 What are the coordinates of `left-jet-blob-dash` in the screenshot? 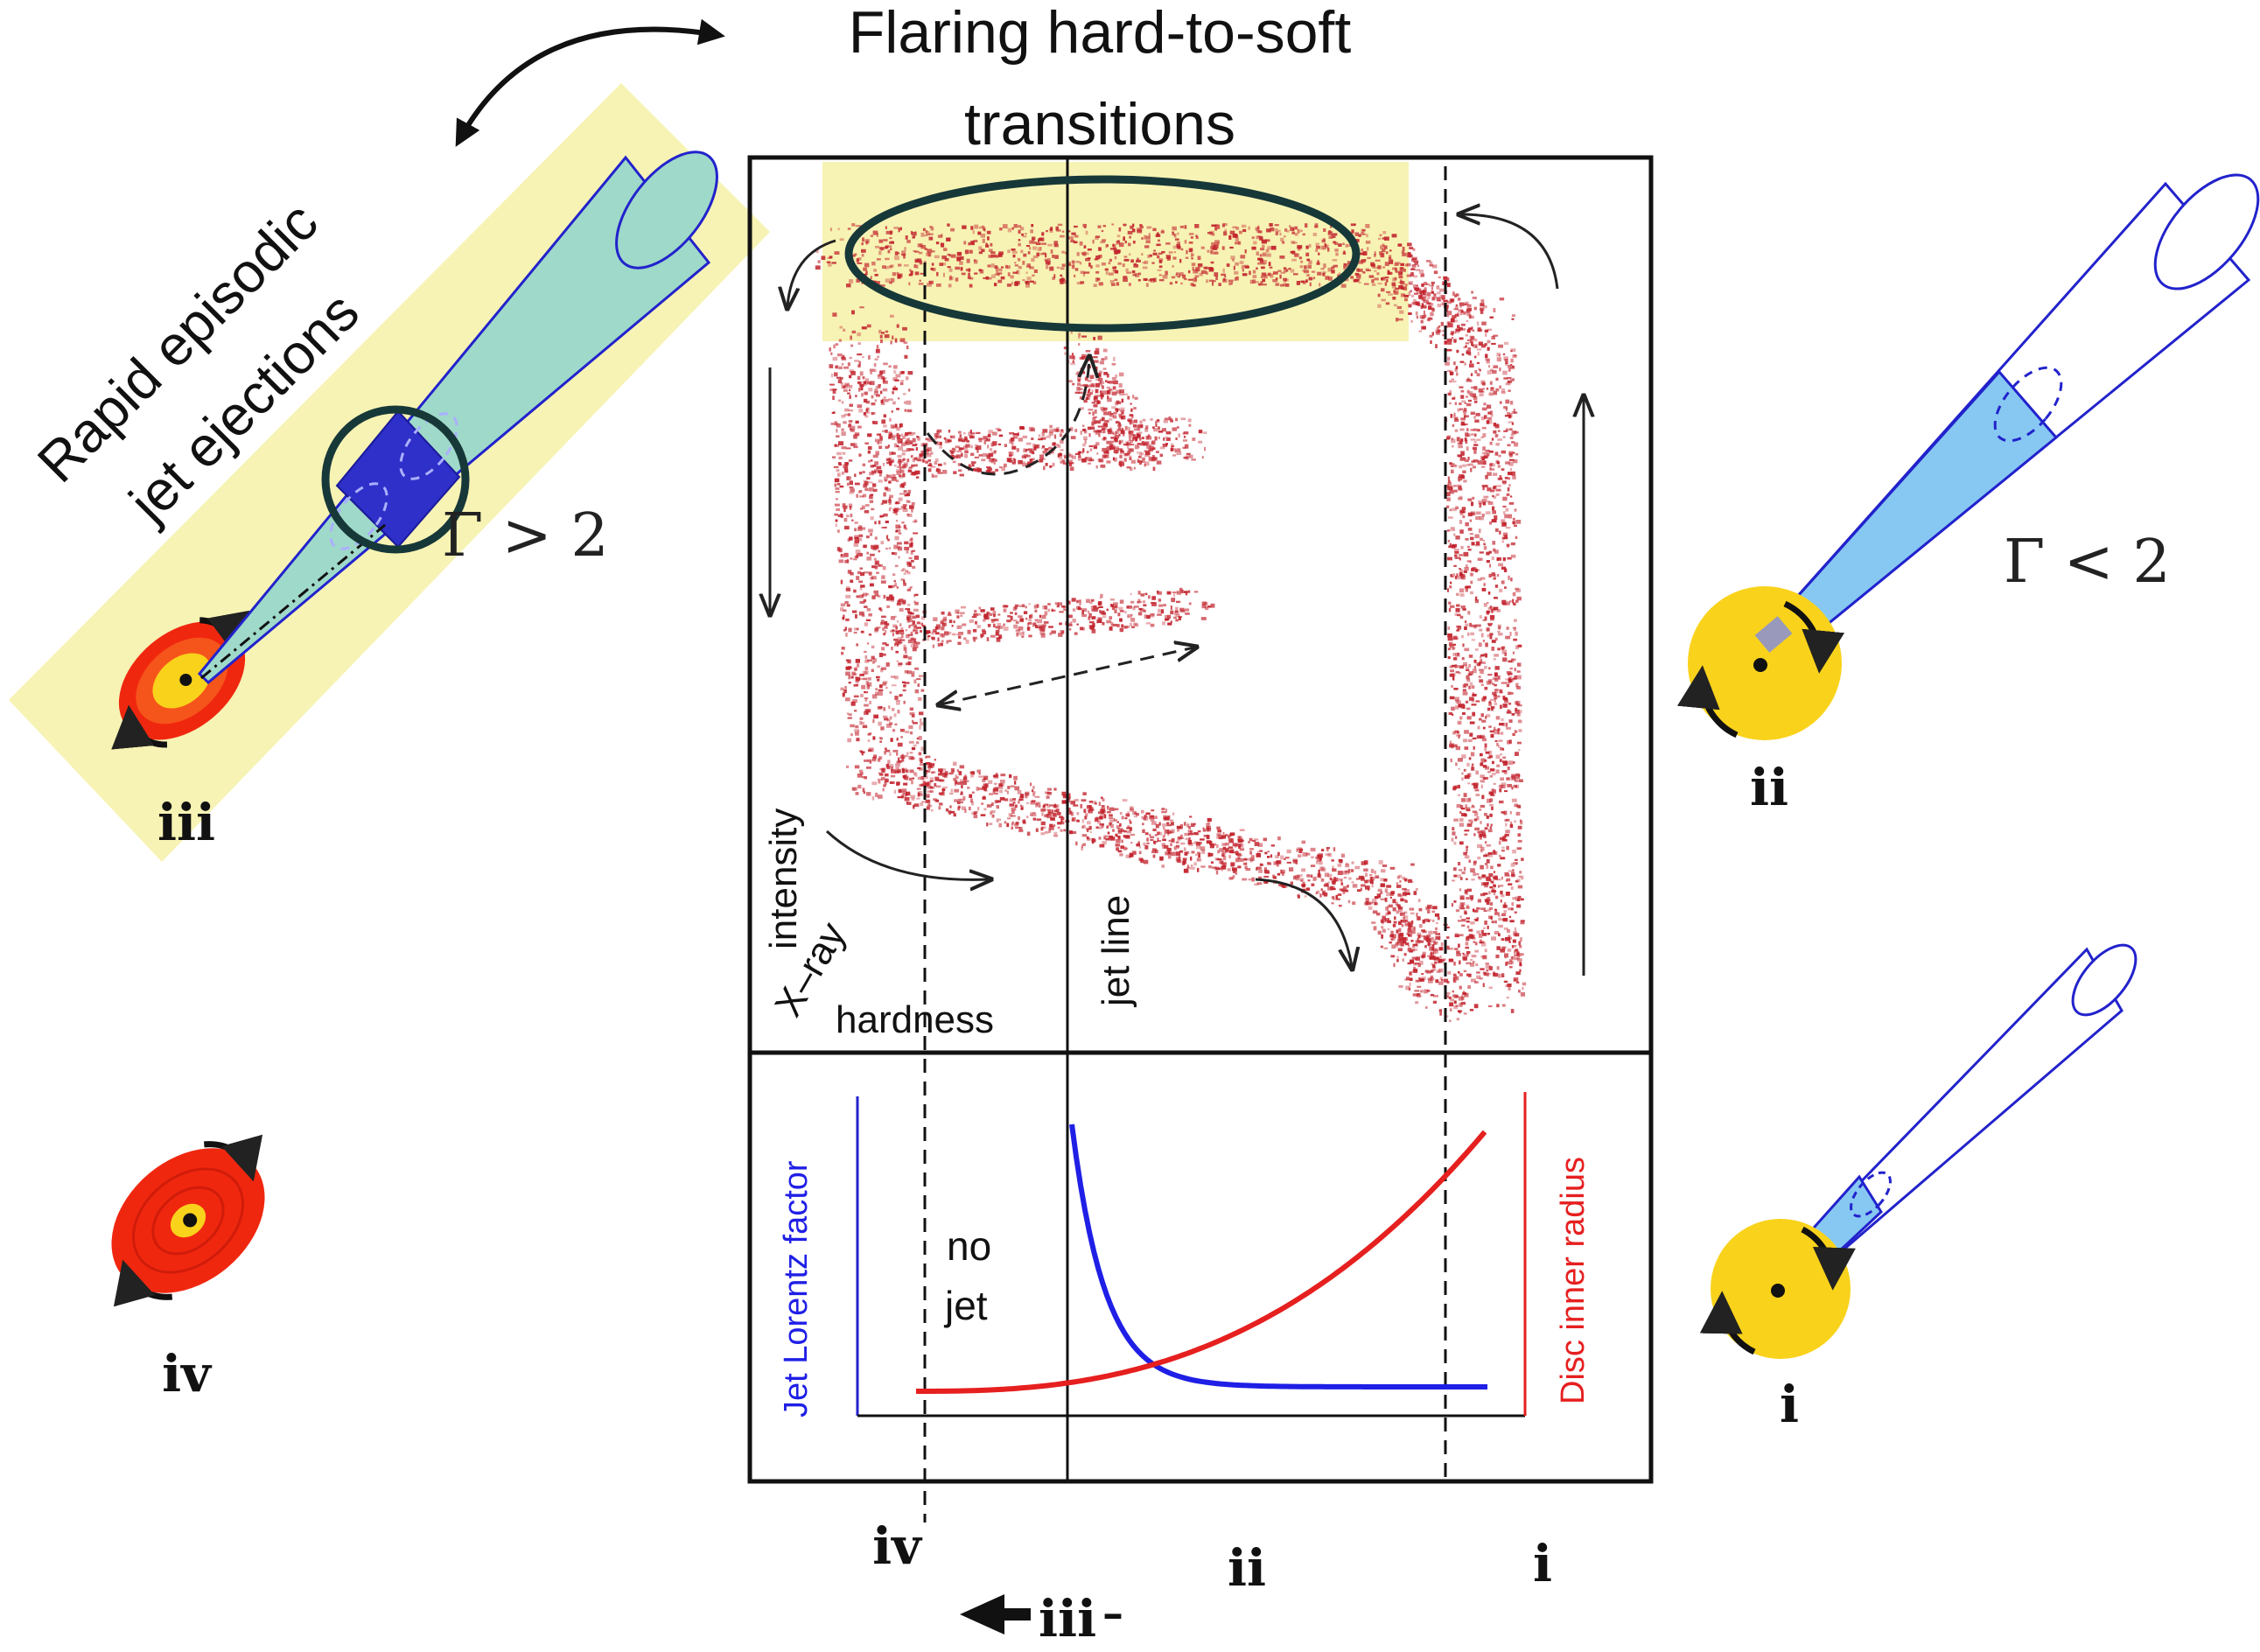 It's located at (358, 516).